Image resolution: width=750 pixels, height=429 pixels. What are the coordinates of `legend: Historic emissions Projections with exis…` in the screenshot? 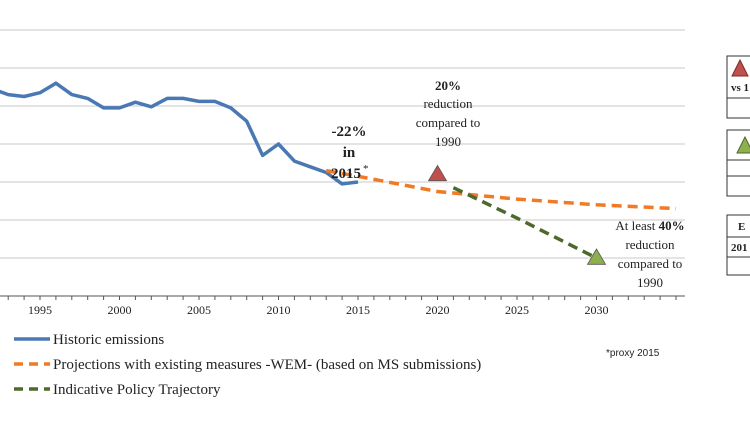 It's located at (247, 365).